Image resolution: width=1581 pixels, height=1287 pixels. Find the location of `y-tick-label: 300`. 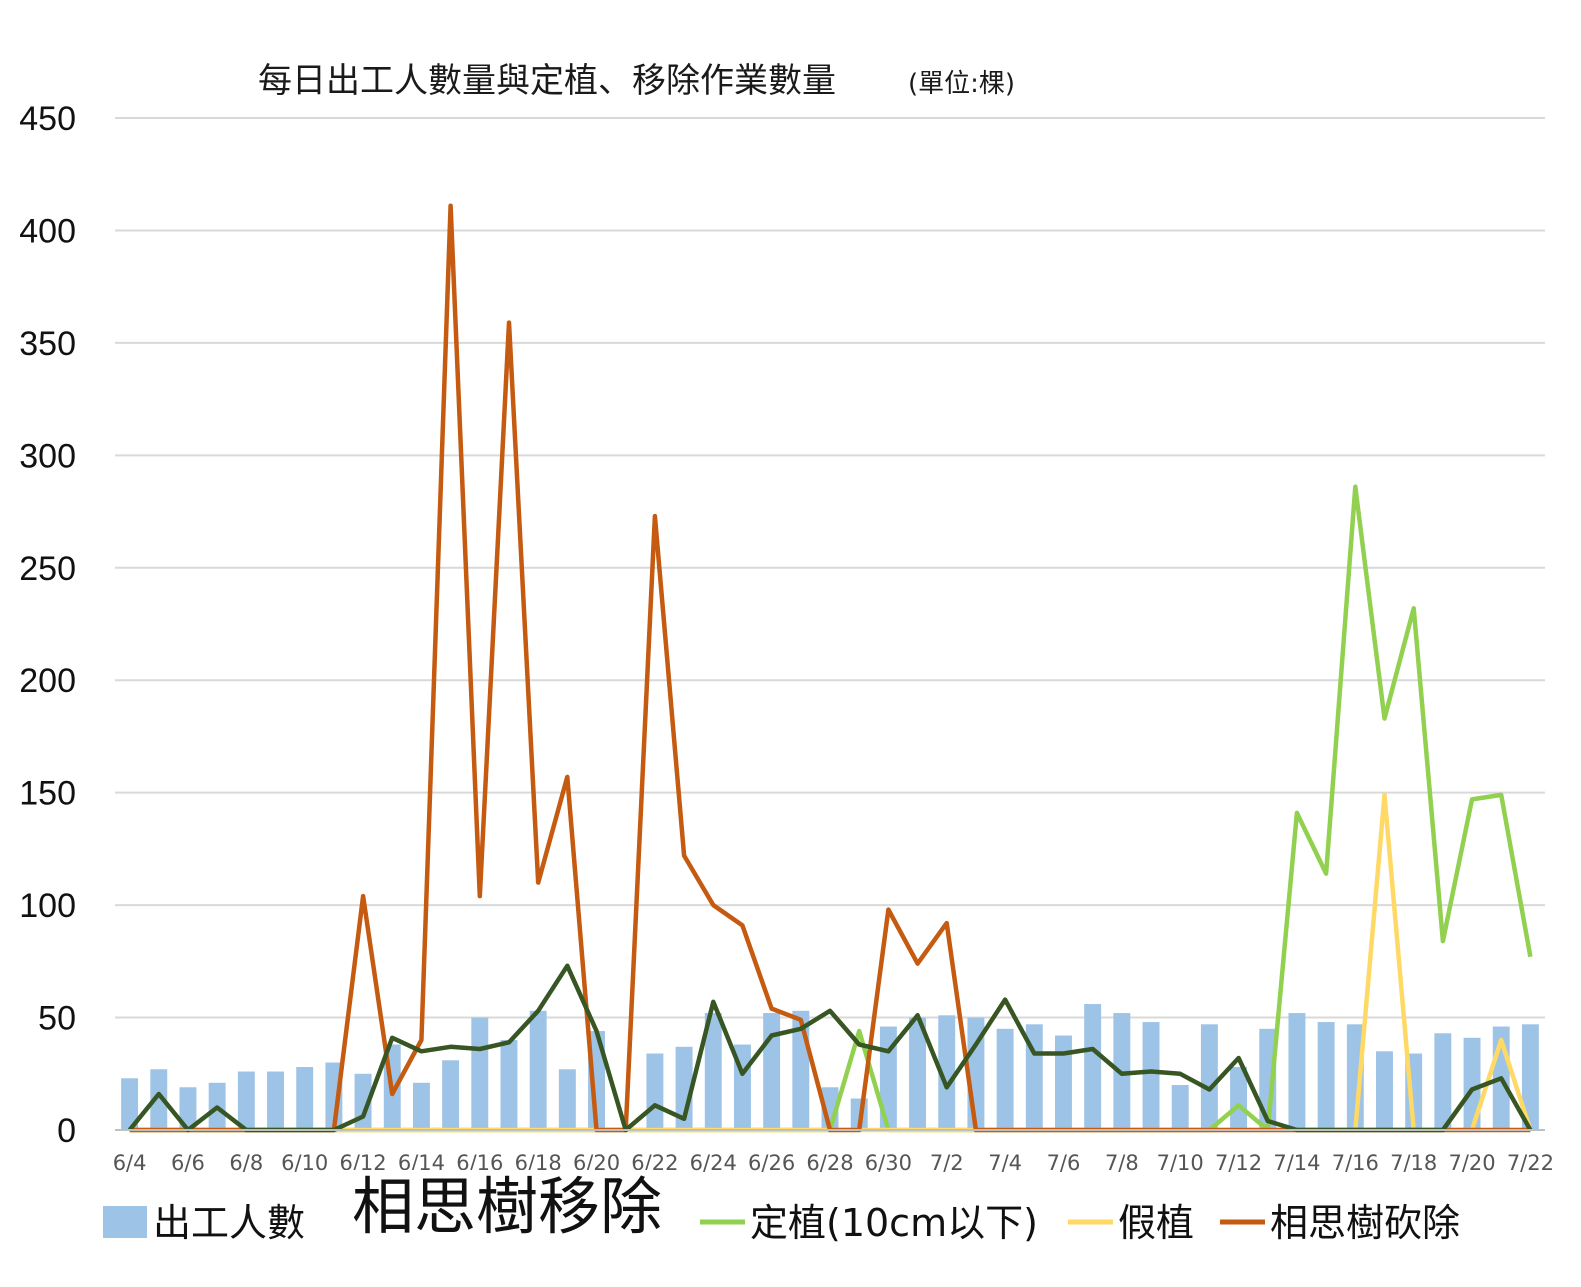

y-tick-label: 300 is located at coordinates (47, 456).